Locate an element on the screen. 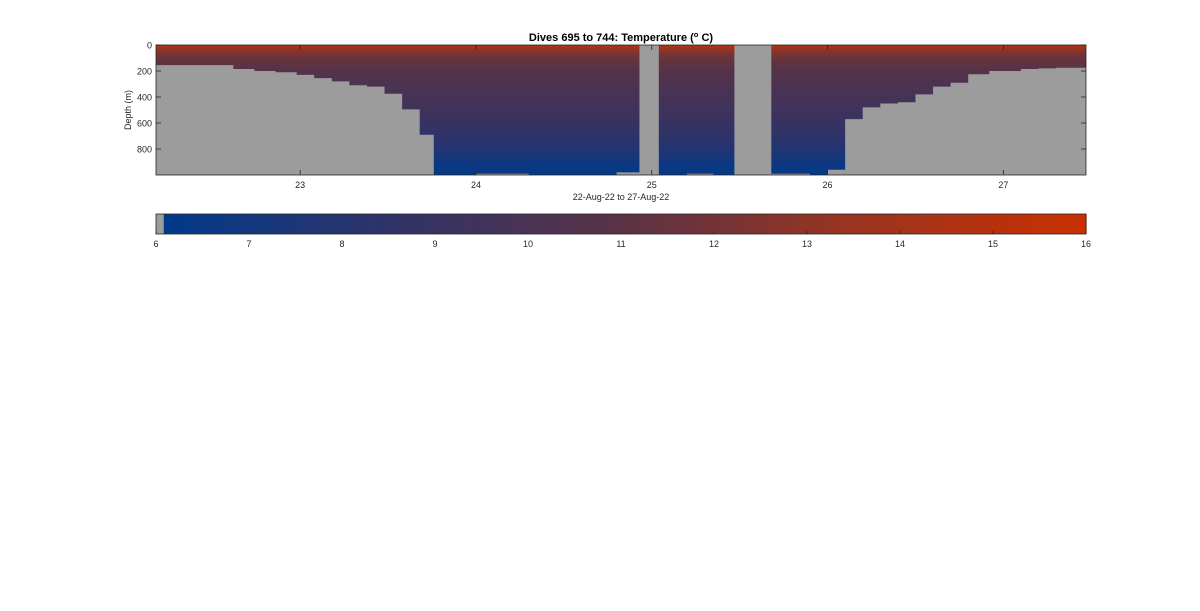  y-axis-label: Depth (m) is located at coordinates (128, 110).